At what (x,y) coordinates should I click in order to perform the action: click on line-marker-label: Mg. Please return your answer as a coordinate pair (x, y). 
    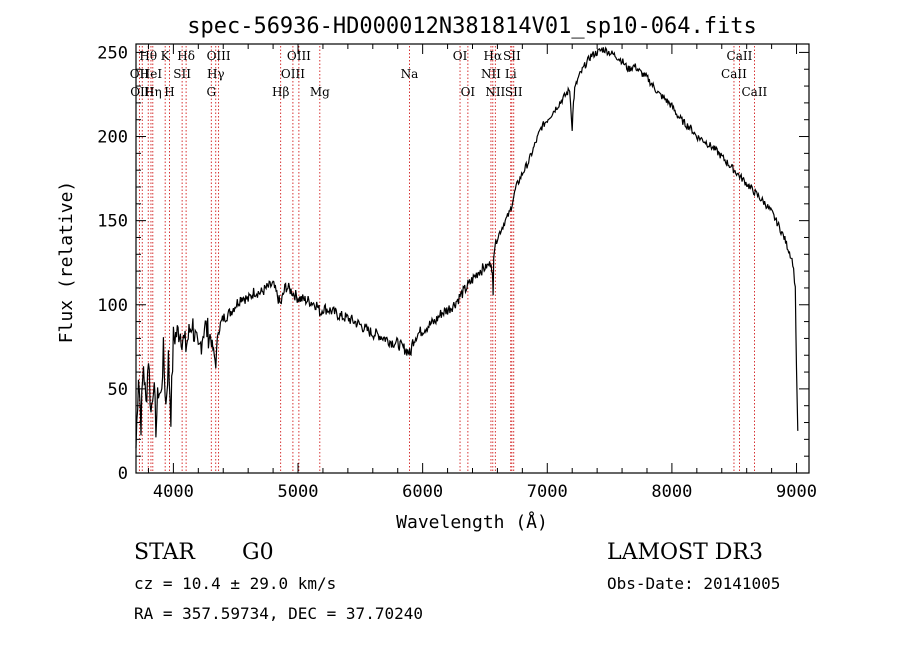
    Looking at the image, I should click on (320, 92).